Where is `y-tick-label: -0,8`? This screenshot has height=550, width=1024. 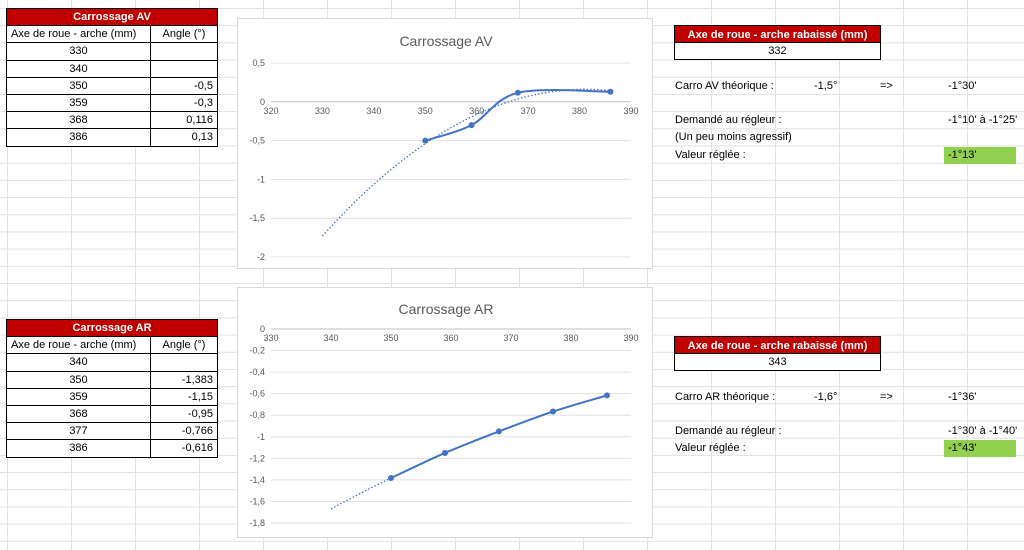 y-tick-label: -0,8 is located at coordinates (257, 415).